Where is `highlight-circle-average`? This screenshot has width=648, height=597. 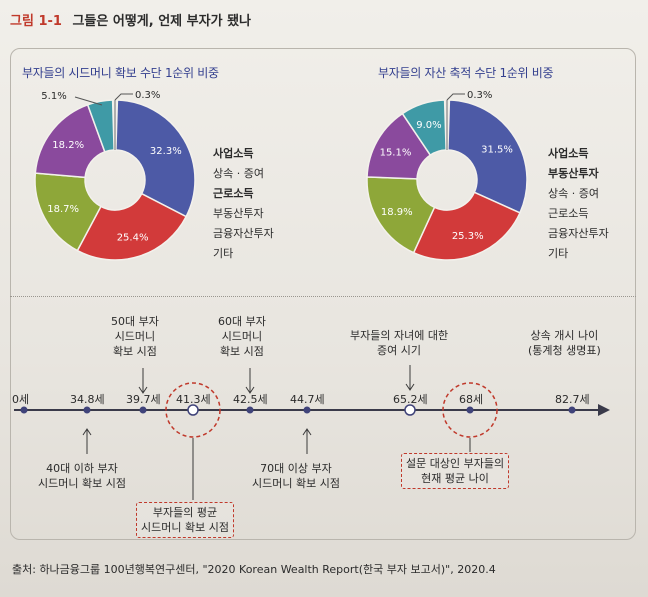
highlight-circle-average is located at coordinates (193, 410).